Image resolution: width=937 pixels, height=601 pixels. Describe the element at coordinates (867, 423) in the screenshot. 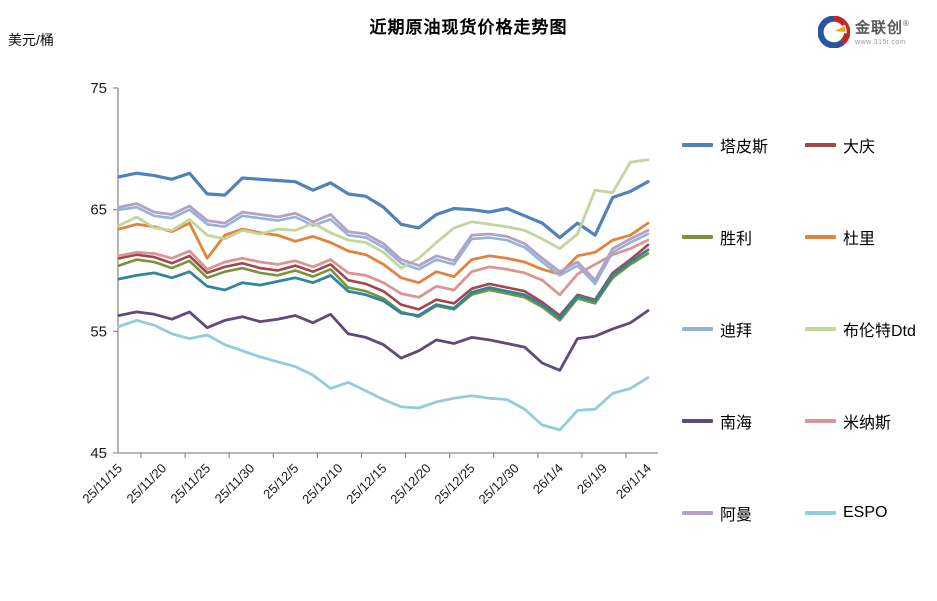

I see `legend-label: 米纳斯` at that location.